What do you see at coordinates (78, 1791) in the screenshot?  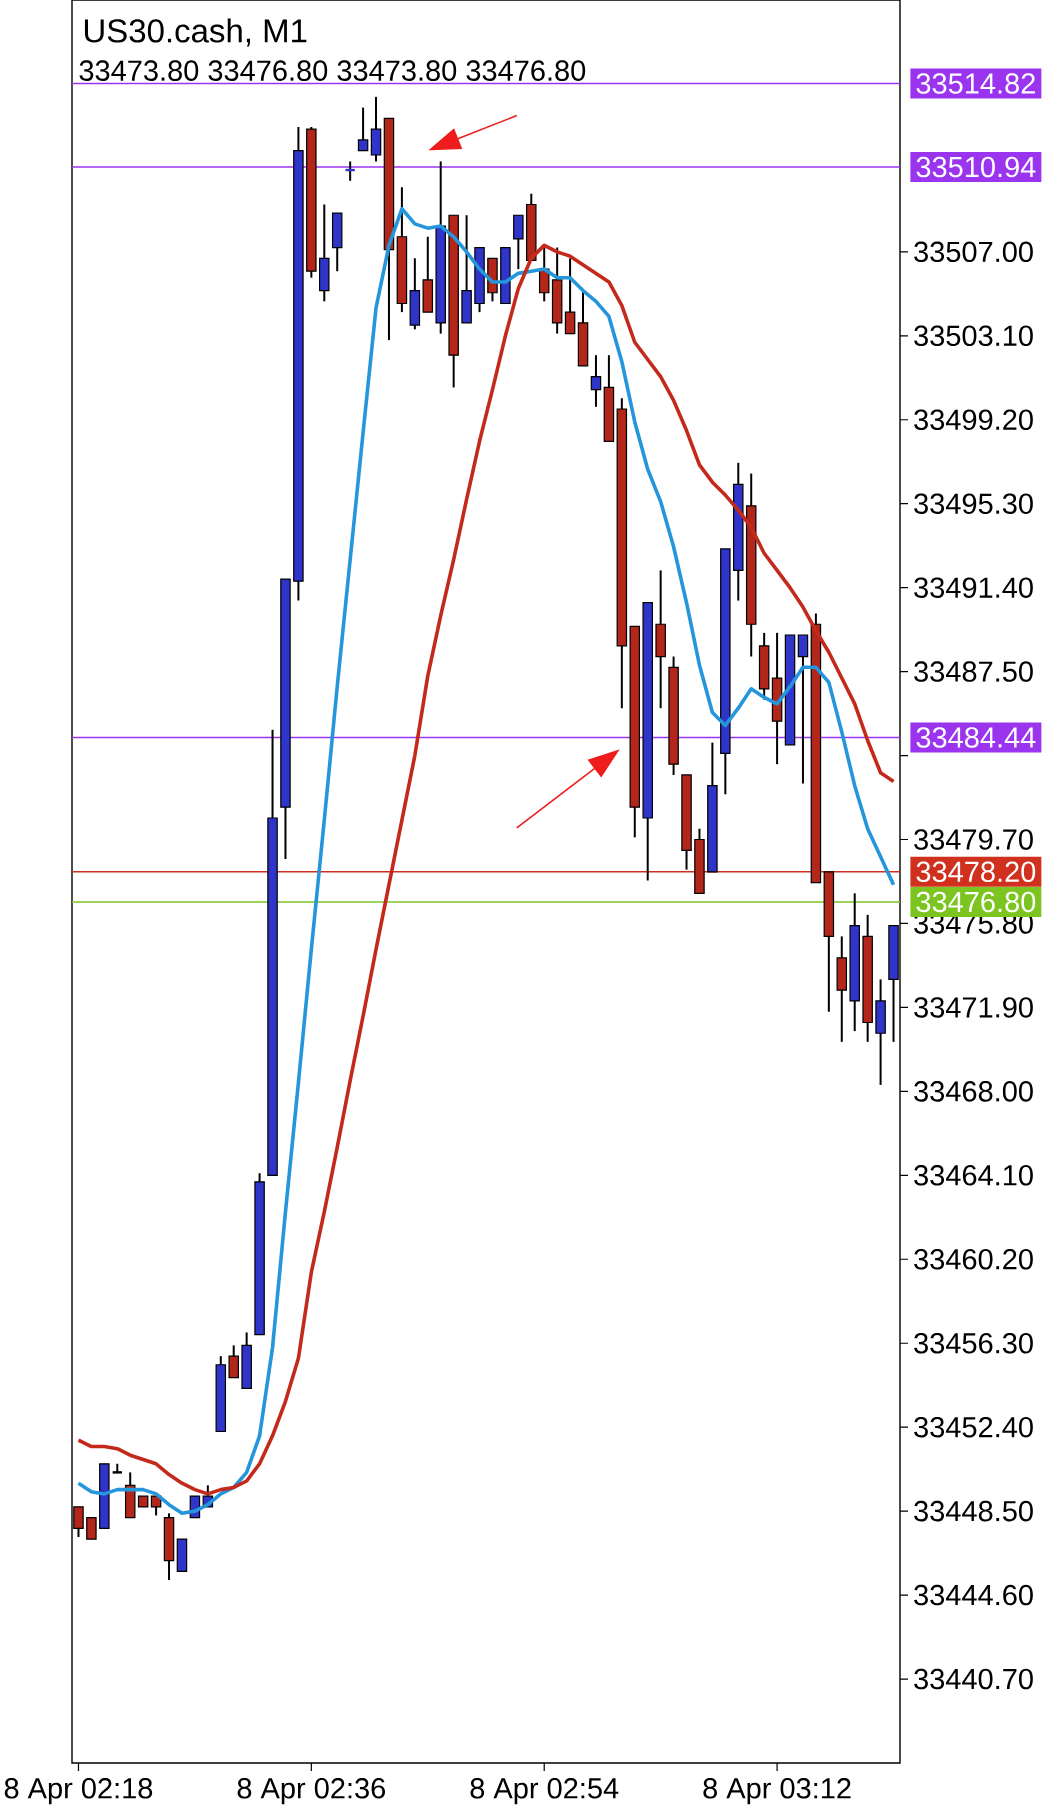 I see `x-tick-label: 8 Apr 02:18` at bounding box center [78, 1791].